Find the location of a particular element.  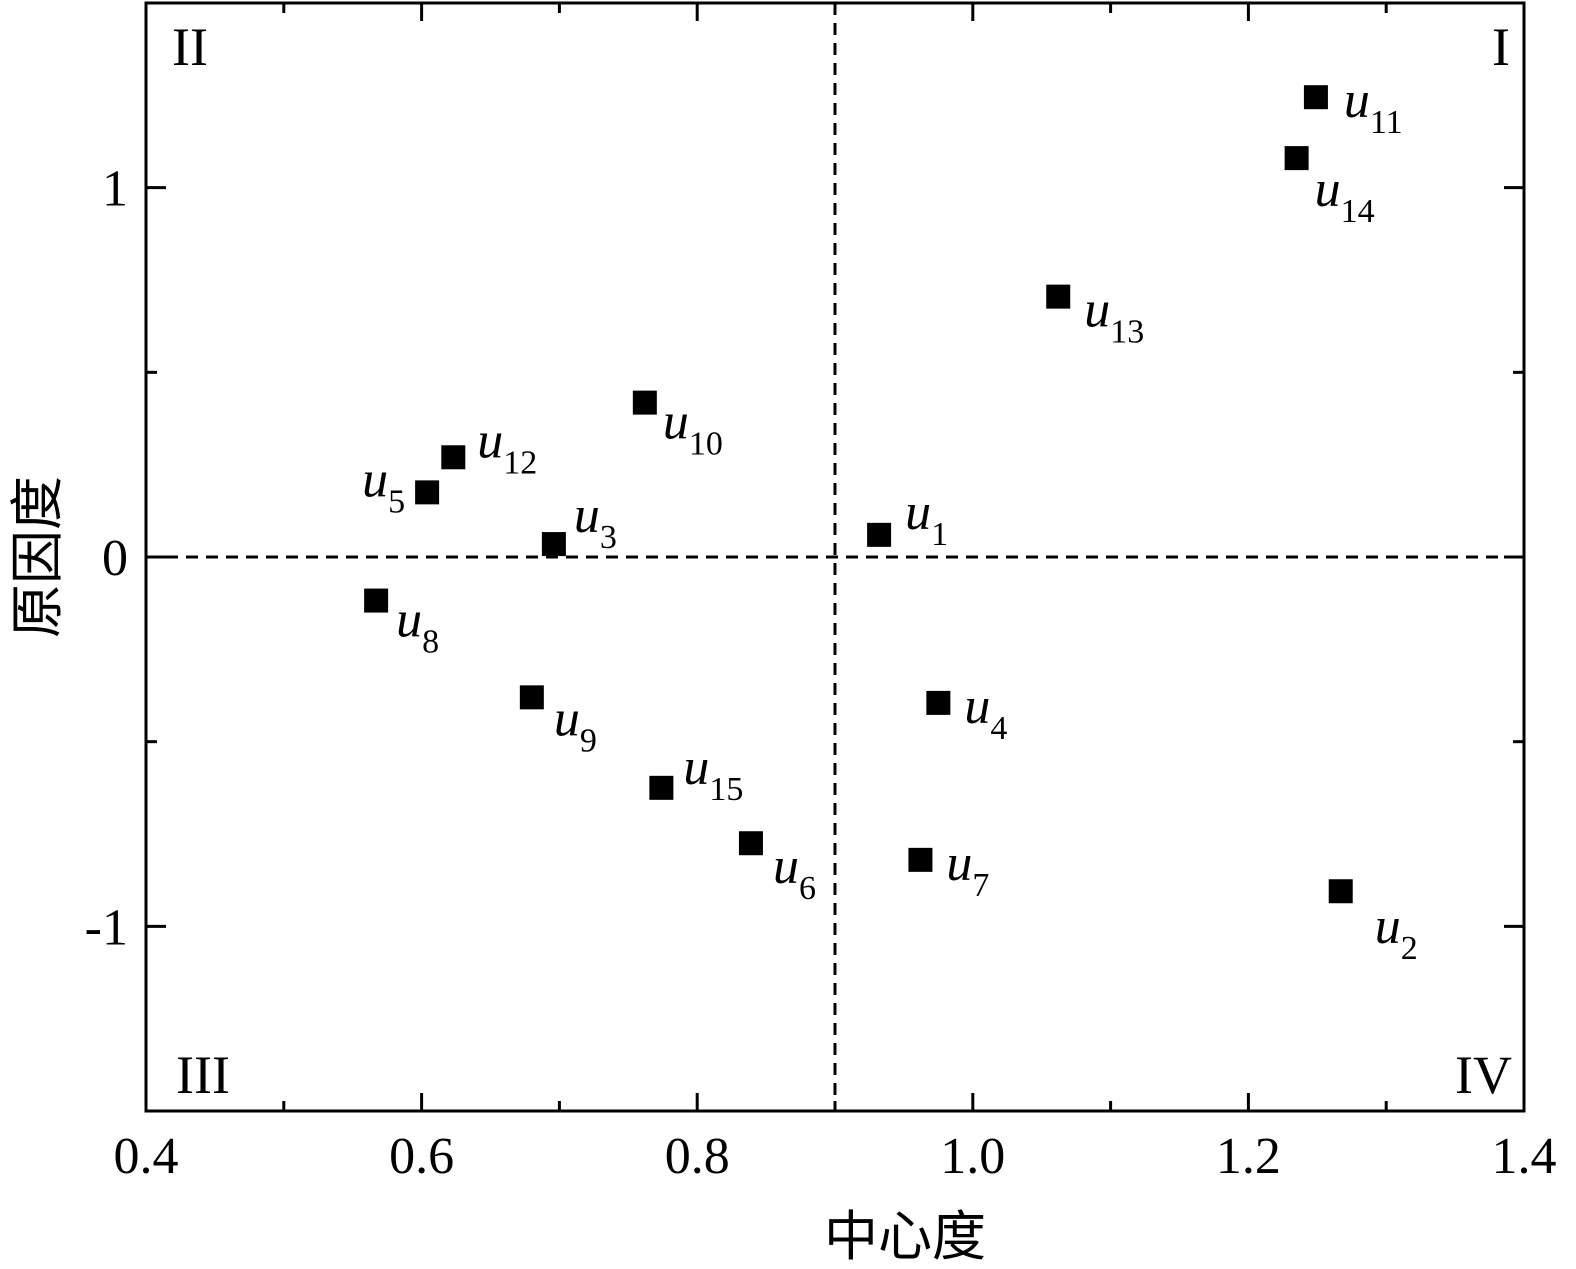

data-point-u11 is located at coordinates (1315, 97).